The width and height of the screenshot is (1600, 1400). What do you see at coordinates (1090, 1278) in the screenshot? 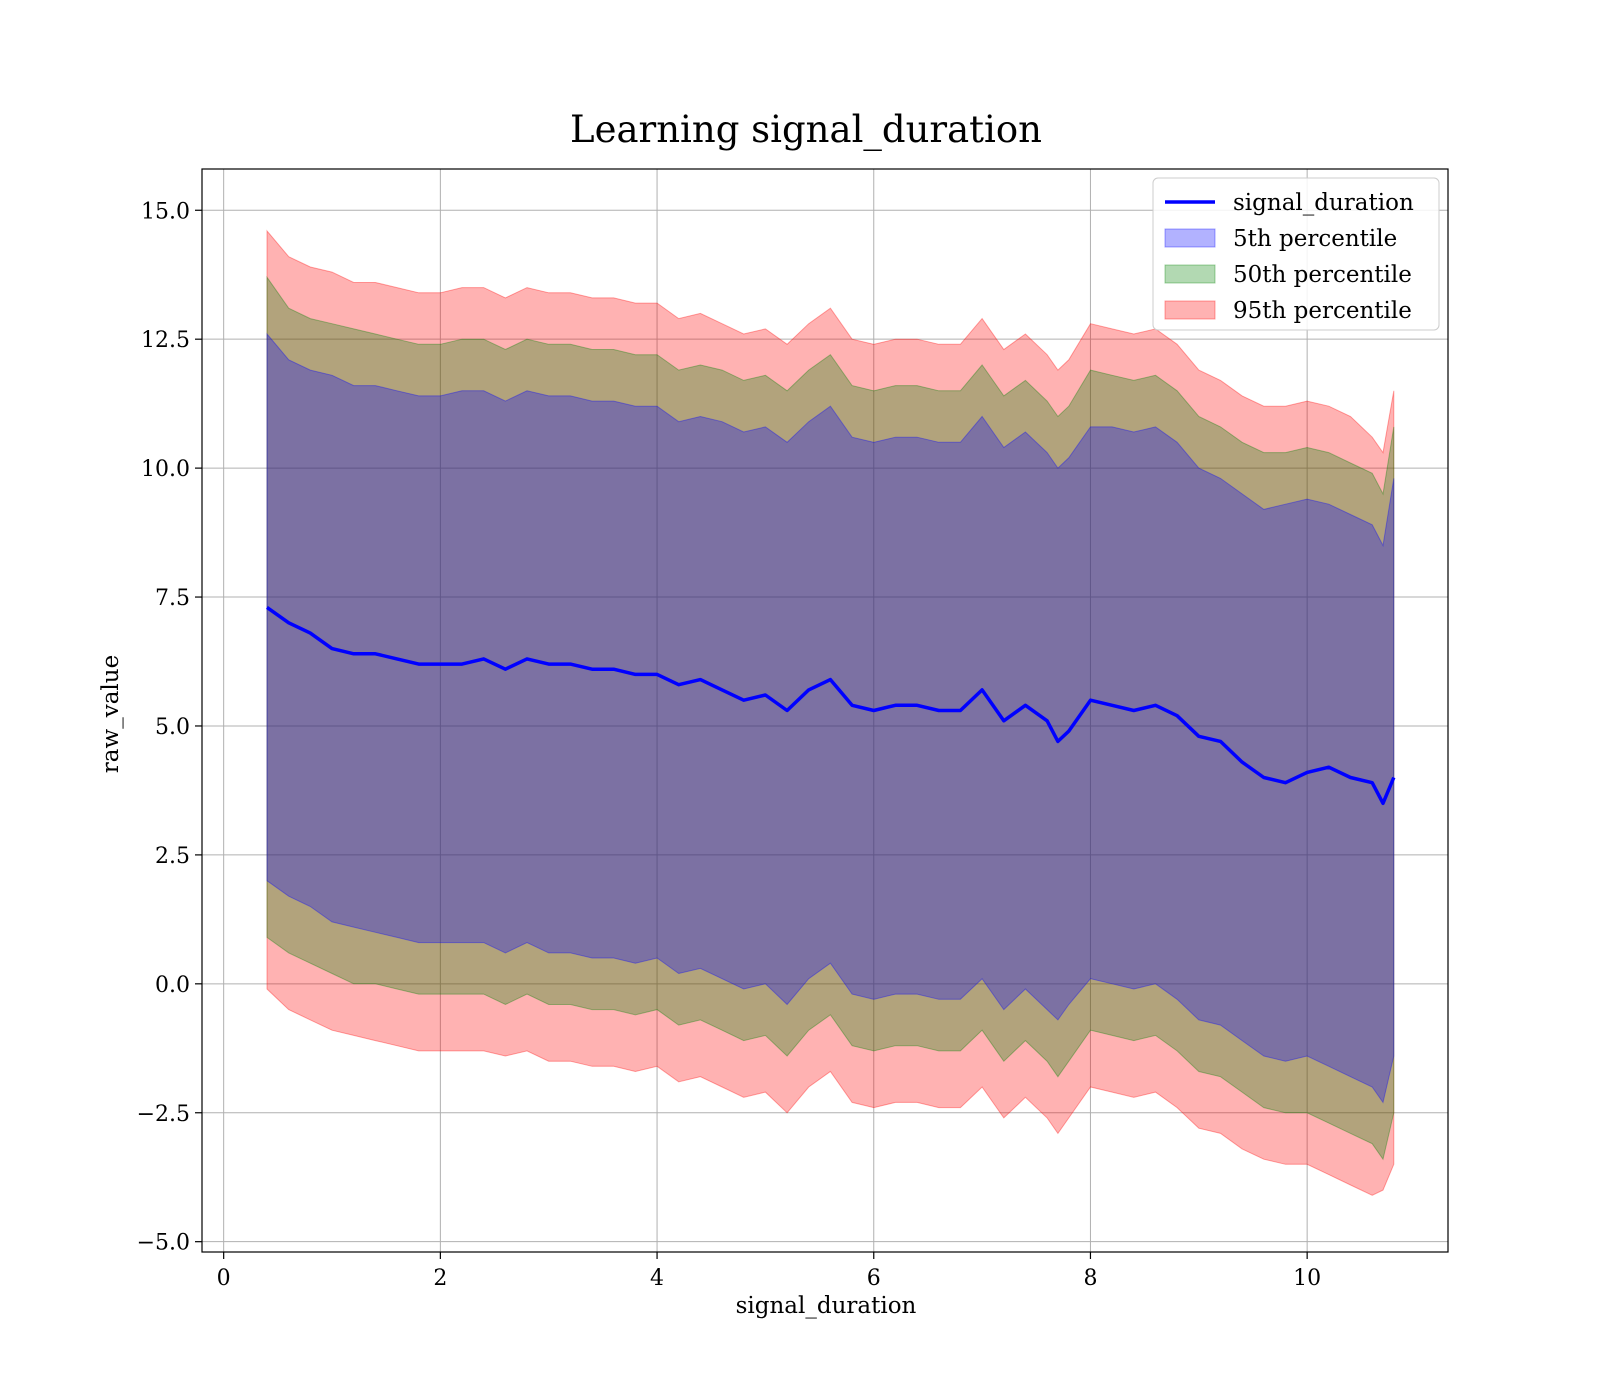
I see `x-tick-label: 8` at bounding box center [1090, 1278].